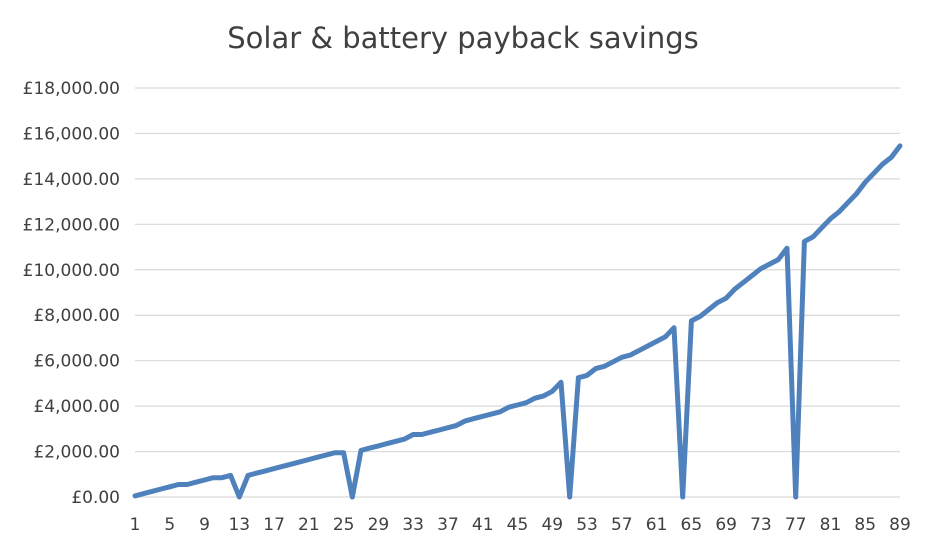  What do you see at coordinates (76, 316) in the screenshot?
I see `y-tick-label: £8,000.00` at bounding box center [76, 316].